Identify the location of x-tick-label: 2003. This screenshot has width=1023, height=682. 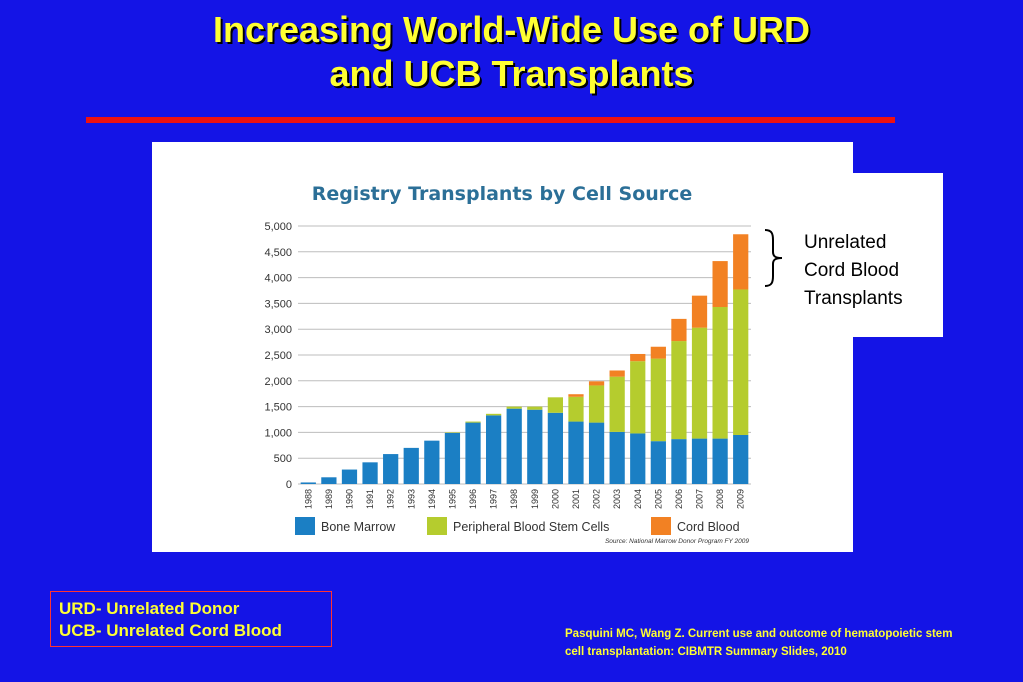
(617, 499).